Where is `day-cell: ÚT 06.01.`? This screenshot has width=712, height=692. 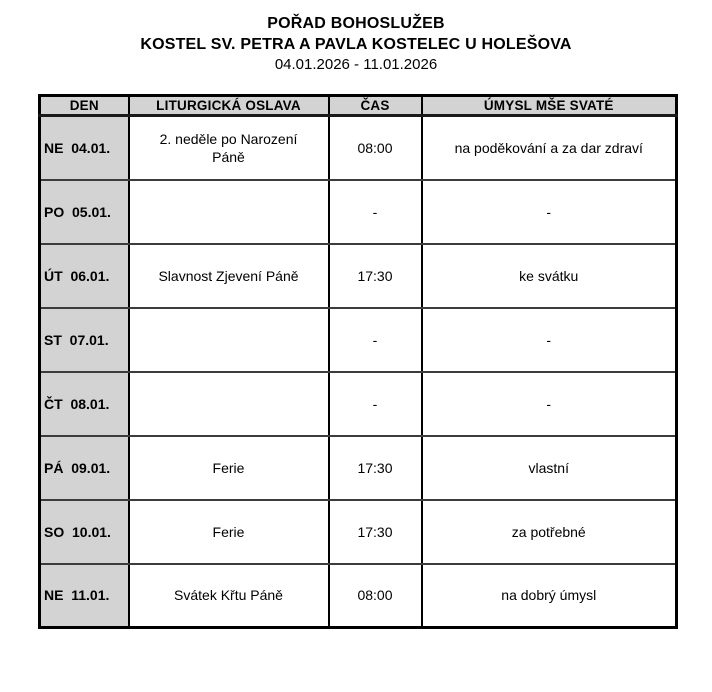
day-cell: ÚT 06.01. is located at coordinates (84, 275).